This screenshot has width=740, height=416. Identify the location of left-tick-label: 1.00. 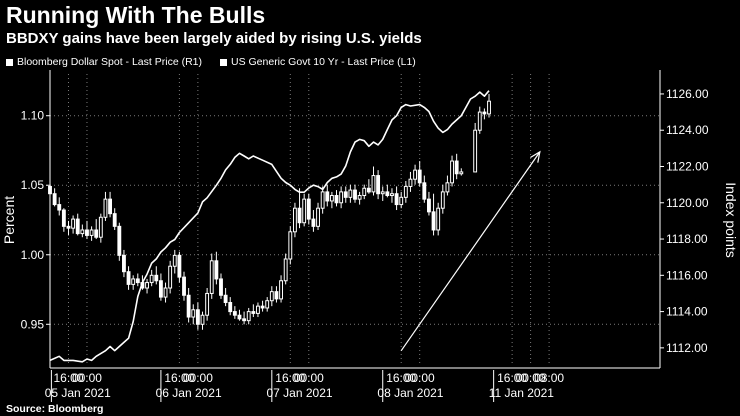
(33, 255).